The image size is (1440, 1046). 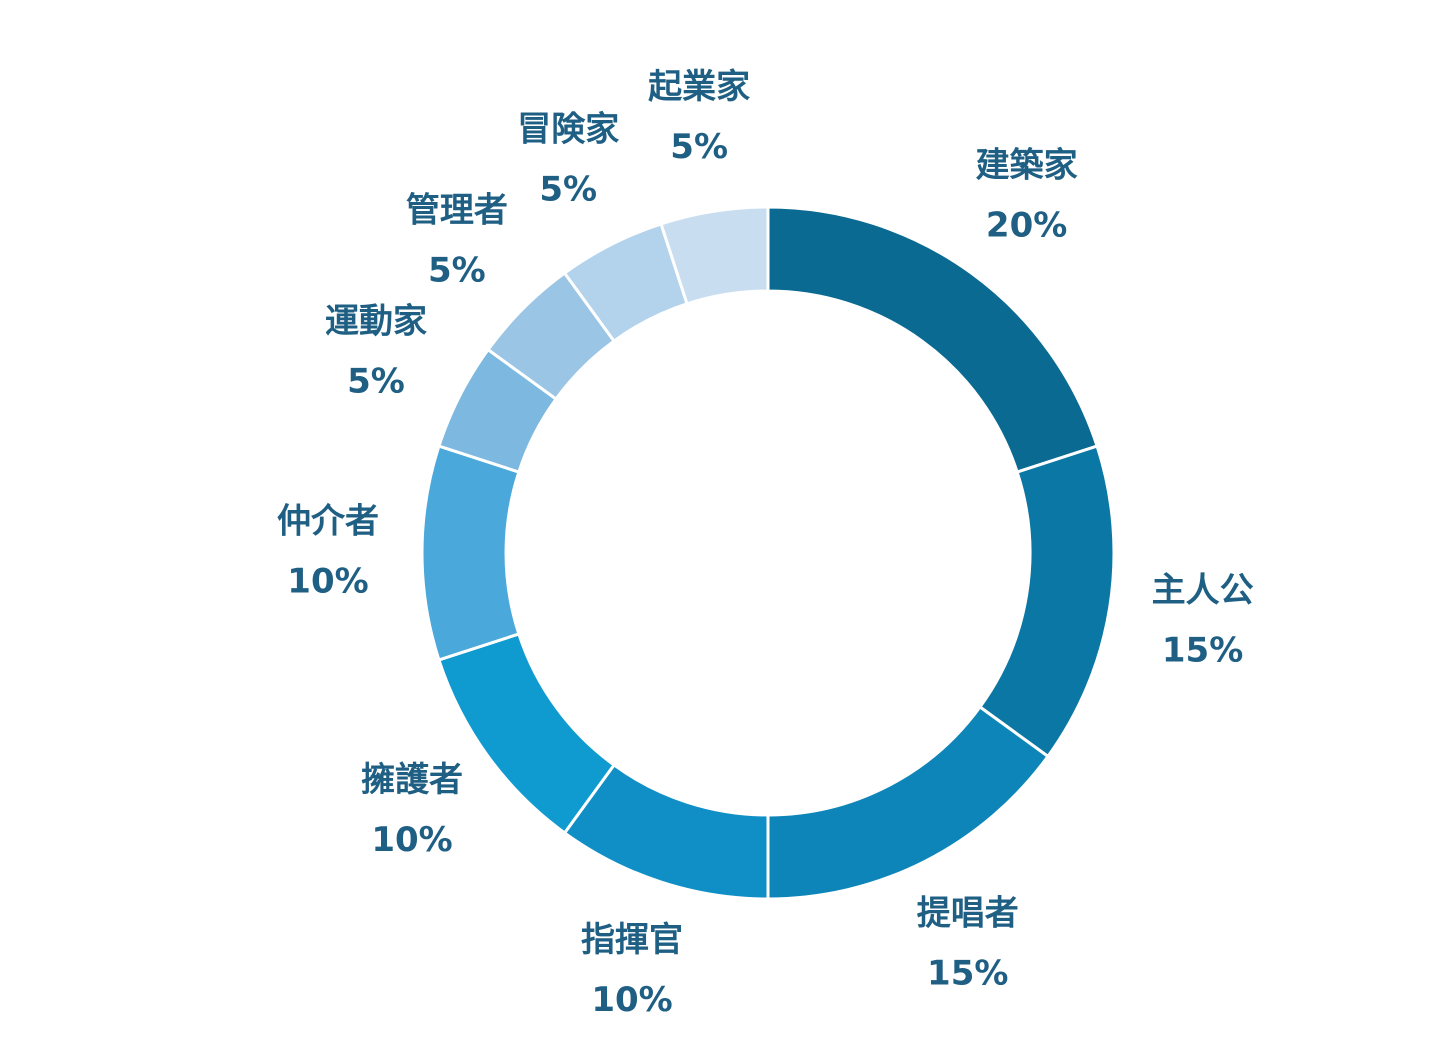 What do you see at coordinates (568, 129) in the screenshot?
I see `slice-label: 冒険家` at bounding box center [568, 129].